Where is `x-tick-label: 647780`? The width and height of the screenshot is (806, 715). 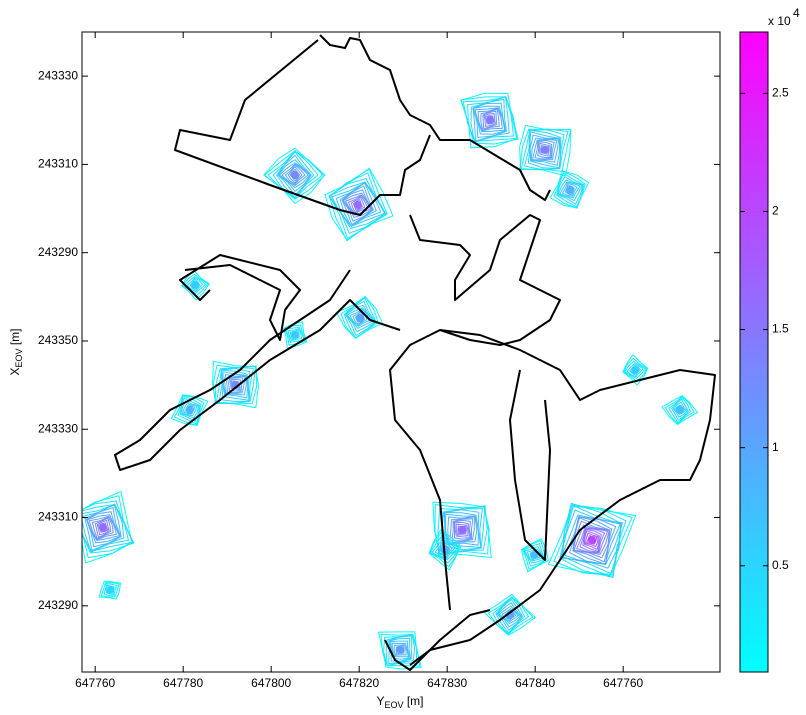
x-tick-label: 647780 is located at coordinates (183, 683).